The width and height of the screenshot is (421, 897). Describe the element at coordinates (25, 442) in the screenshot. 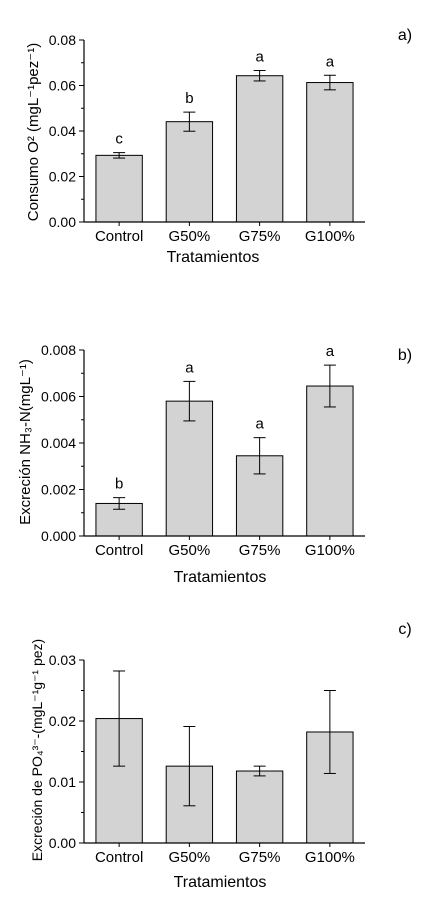

I see `y-axis-label: Excreción NH₃-N(mgL⁻¹)` at that location.